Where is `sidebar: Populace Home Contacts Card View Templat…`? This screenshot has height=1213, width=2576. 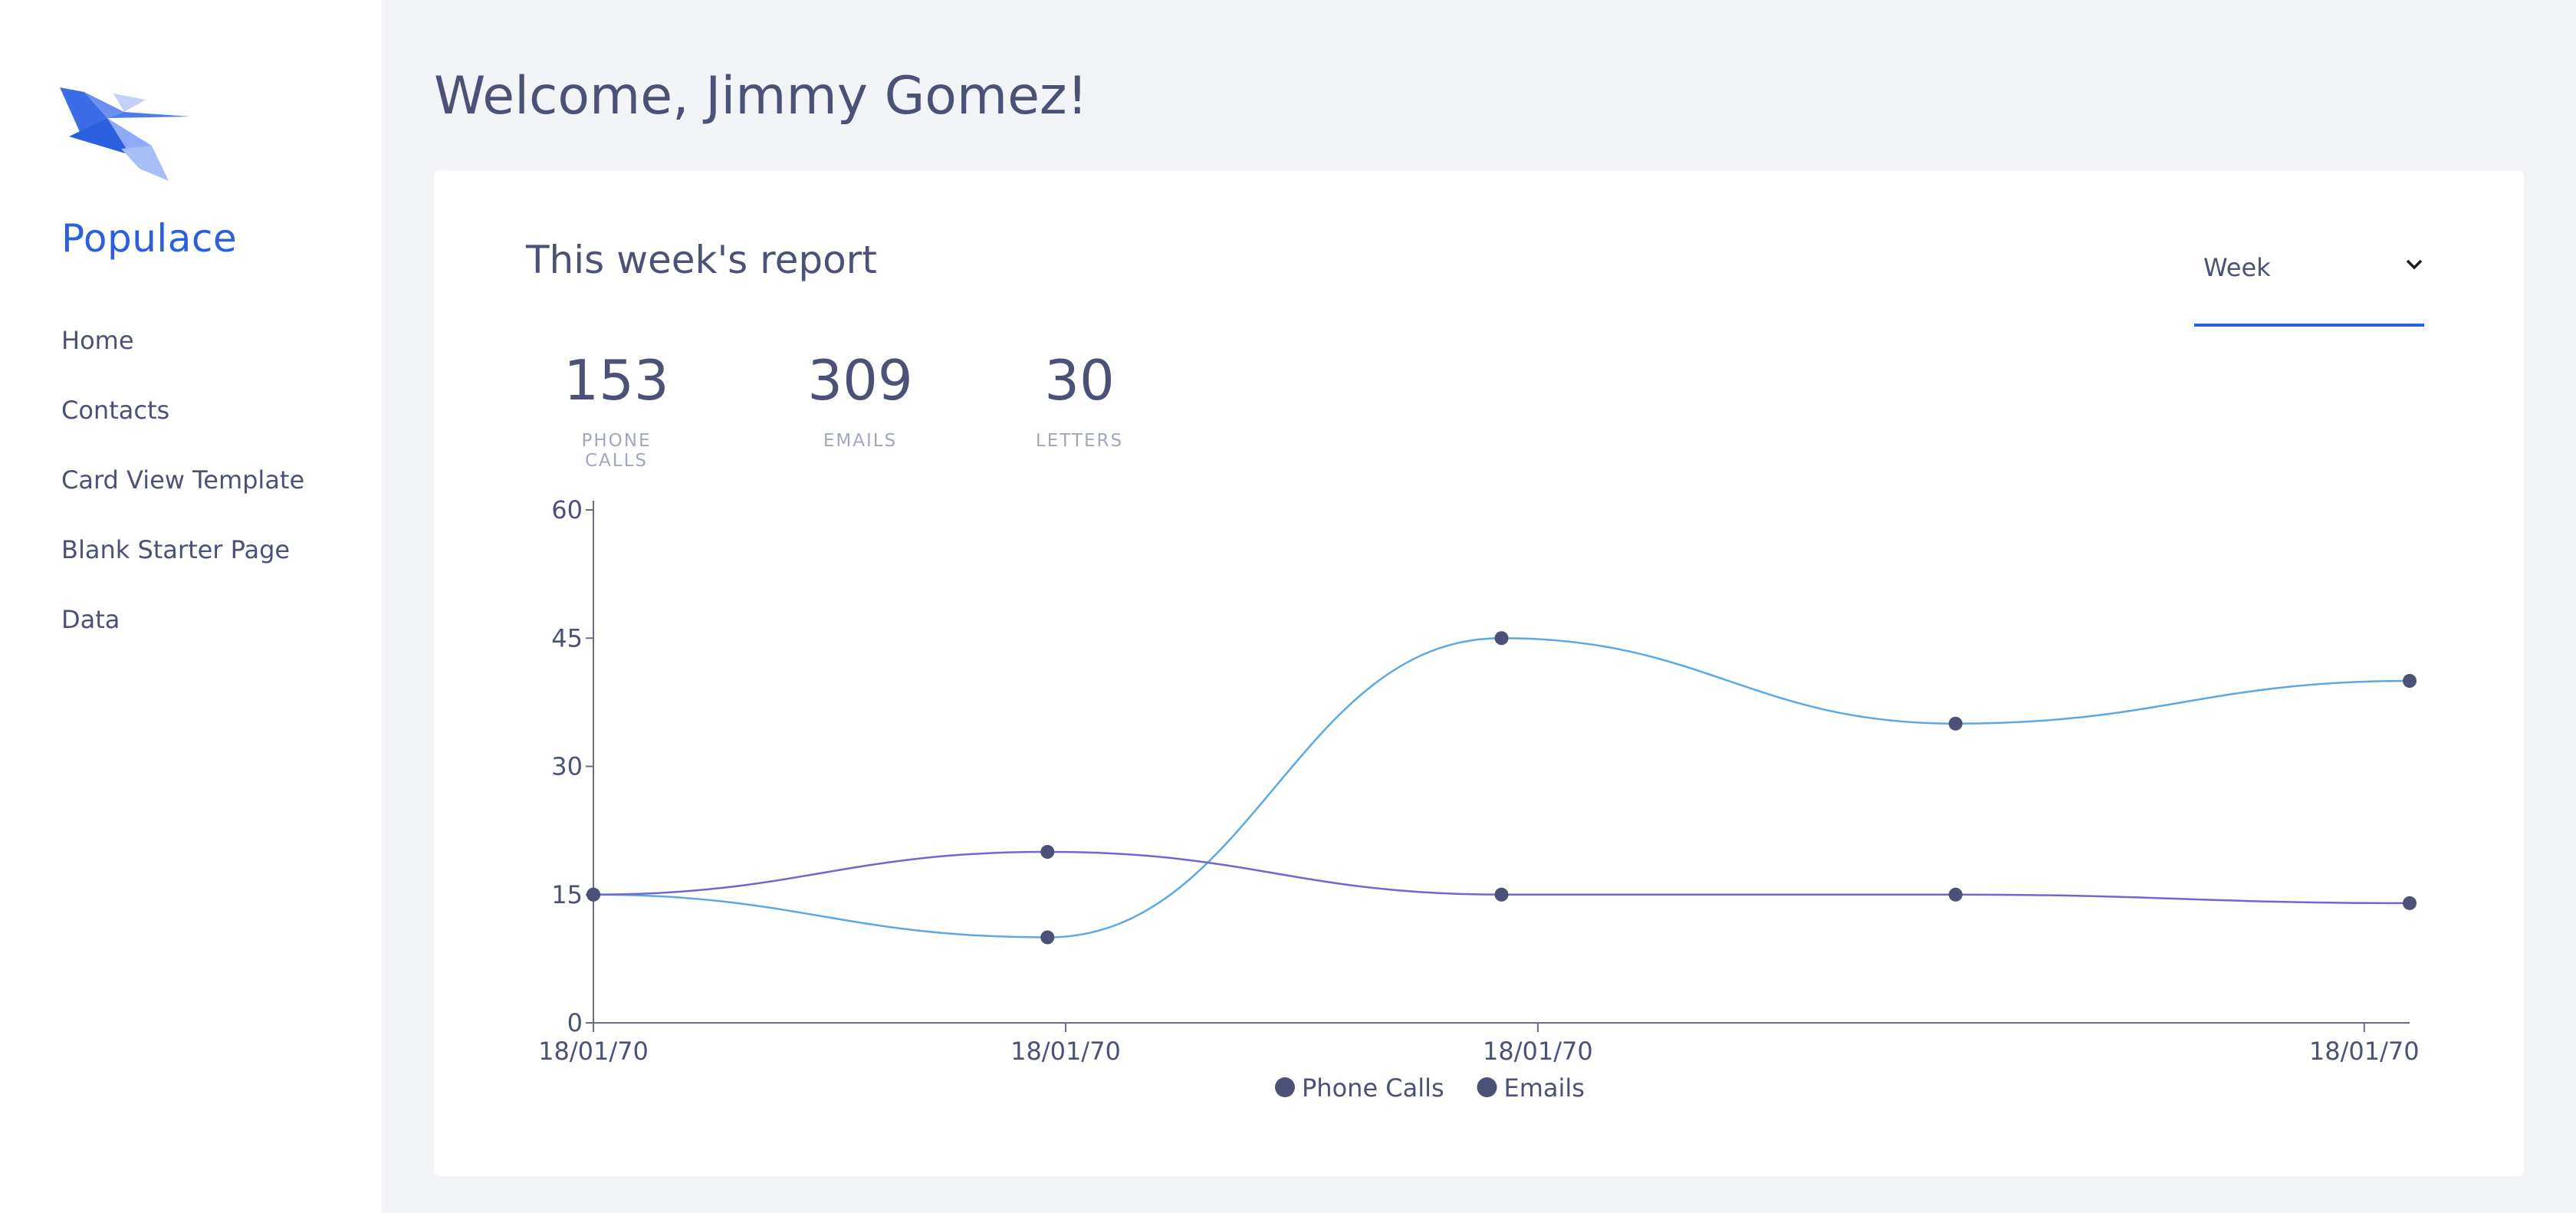 sidebar: Populace Home Contacts Card View Templat… is located at coordinates (191, 606).